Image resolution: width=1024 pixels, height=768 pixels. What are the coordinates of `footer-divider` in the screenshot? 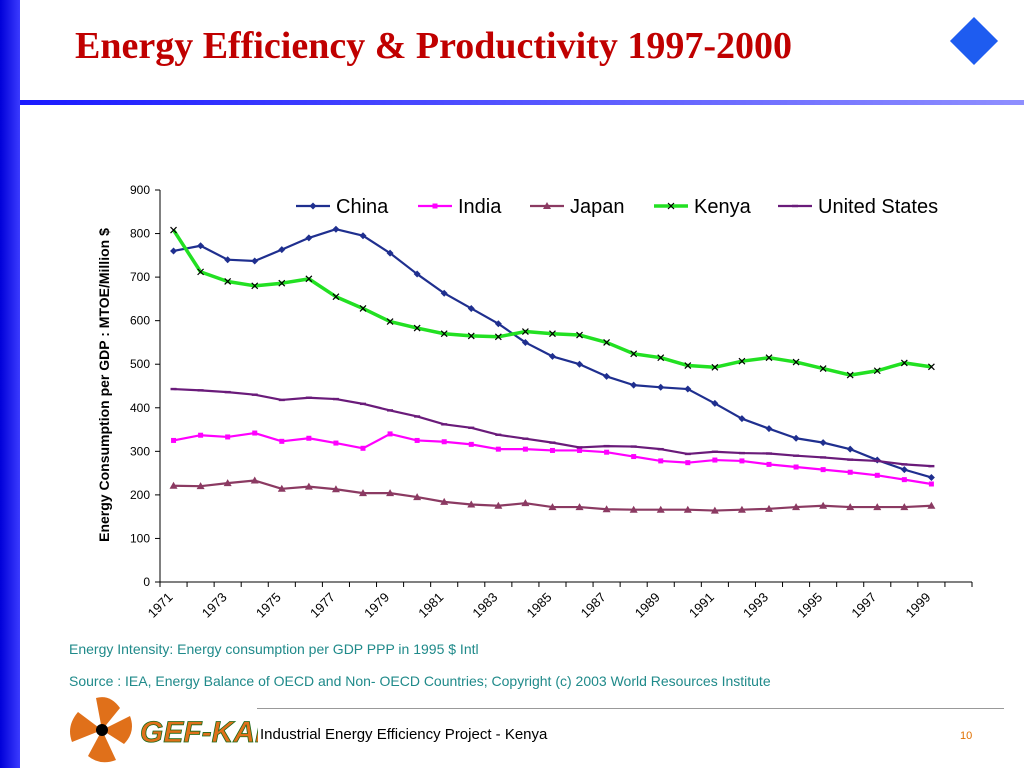 It's located at (630, 708).